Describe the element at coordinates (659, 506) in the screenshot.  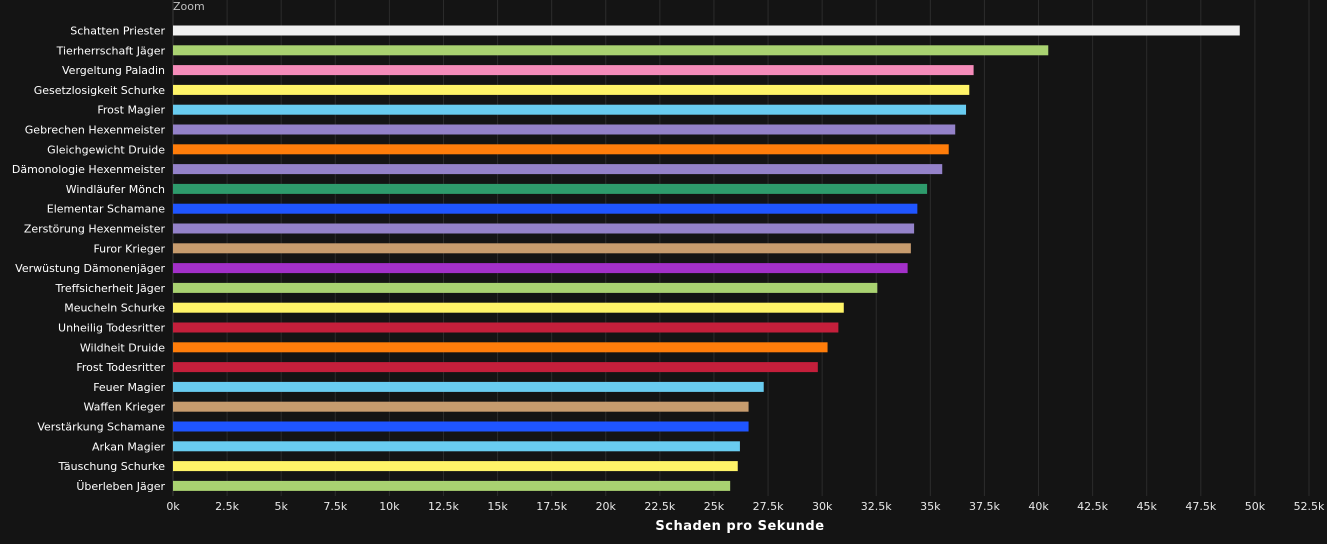
I see `x-tick-label: 22.5k` at that location.